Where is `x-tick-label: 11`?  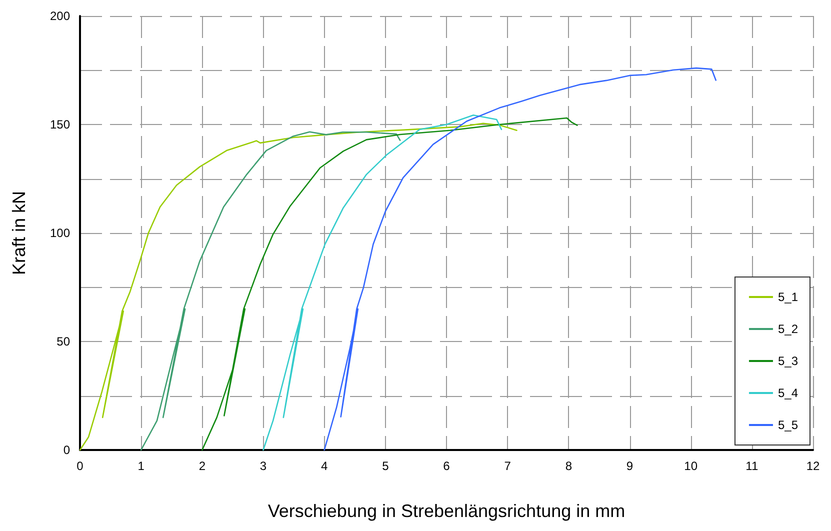 x-tick-label: 11 is located at coordinates (752, 466).